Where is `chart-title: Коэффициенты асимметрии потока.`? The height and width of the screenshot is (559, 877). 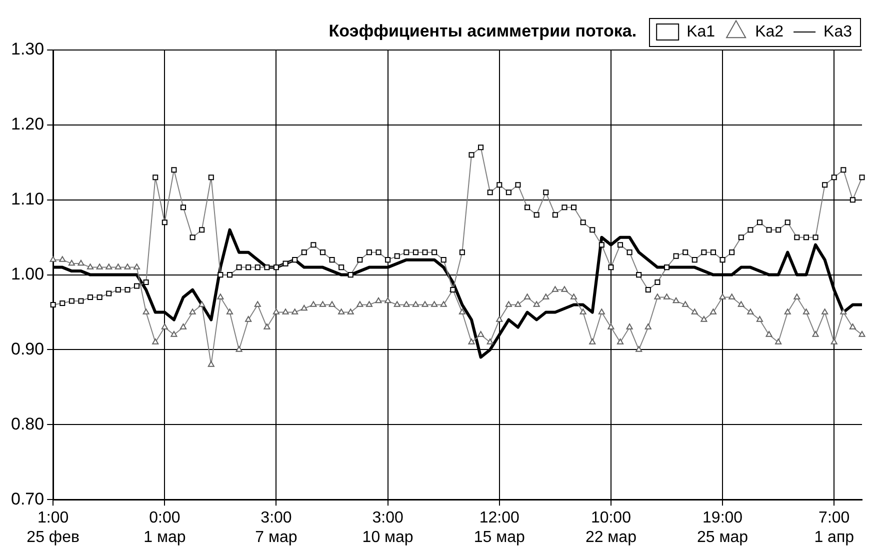
chart-title: Коэффициенты асимметрии потока. is located at coordinates (482, 31).